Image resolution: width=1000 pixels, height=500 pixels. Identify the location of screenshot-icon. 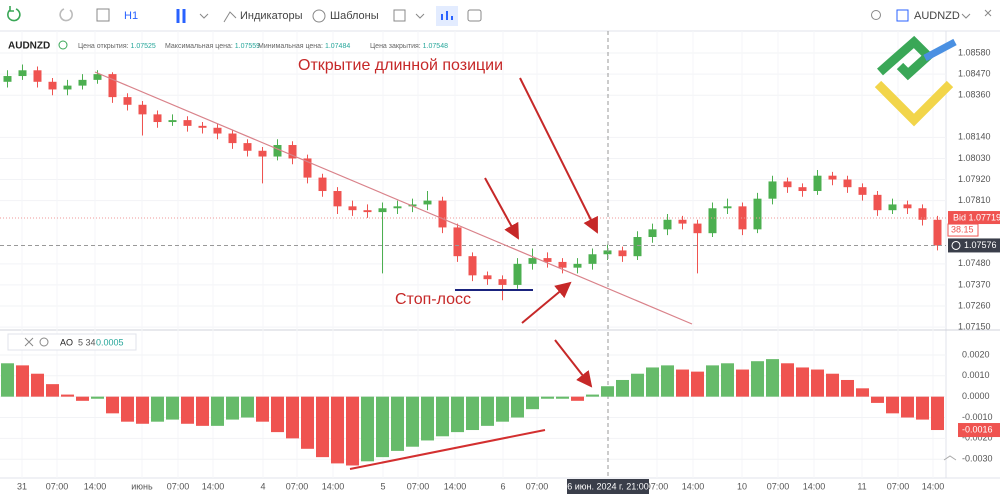
(474, 15).